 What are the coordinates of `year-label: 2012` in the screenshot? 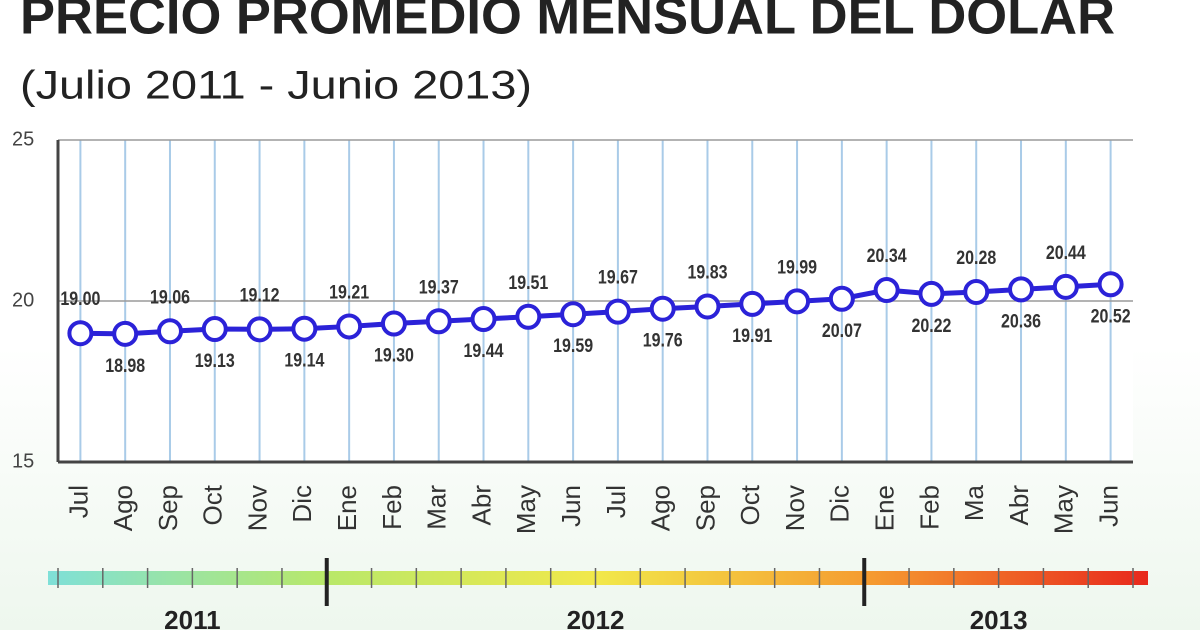 It's located at (596, 617).